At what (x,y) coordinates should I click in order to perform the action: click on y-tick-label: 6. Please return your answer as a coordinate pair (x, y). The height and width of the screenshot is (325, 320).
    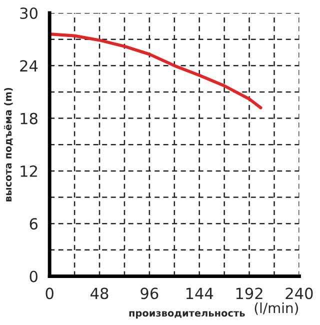
    Looking at the image, I should click on (34, 224).